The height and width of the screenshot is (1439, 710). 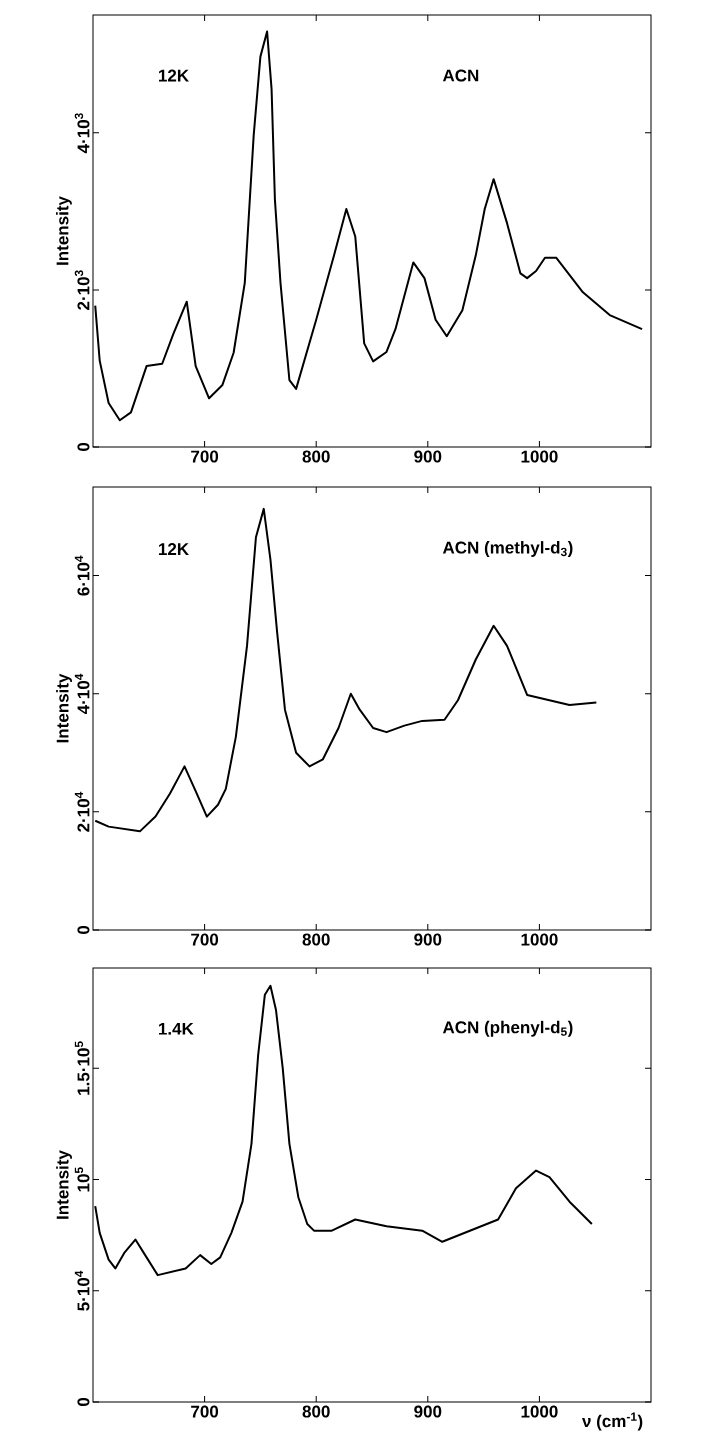 What do you see at coordinates (82, 290) in the screenshot?
I see `y-tick-label: 2·10$^{3}$` at bounding box center [82, 290].